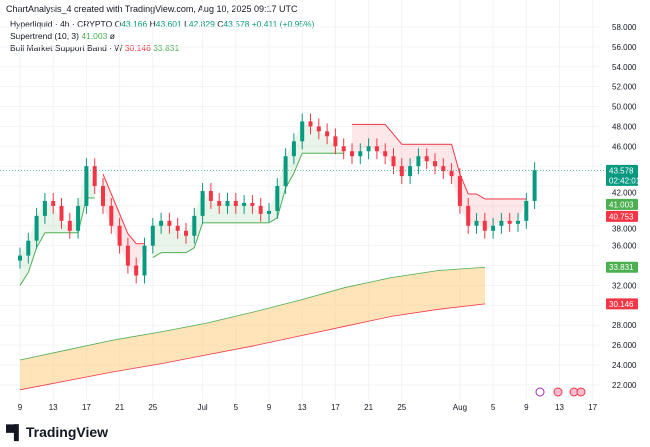 This screenshot has height=447, width=650. Describe the element at coordinates (592, 407) in the screenshot. I see `x-tick-label: 17` at that location.